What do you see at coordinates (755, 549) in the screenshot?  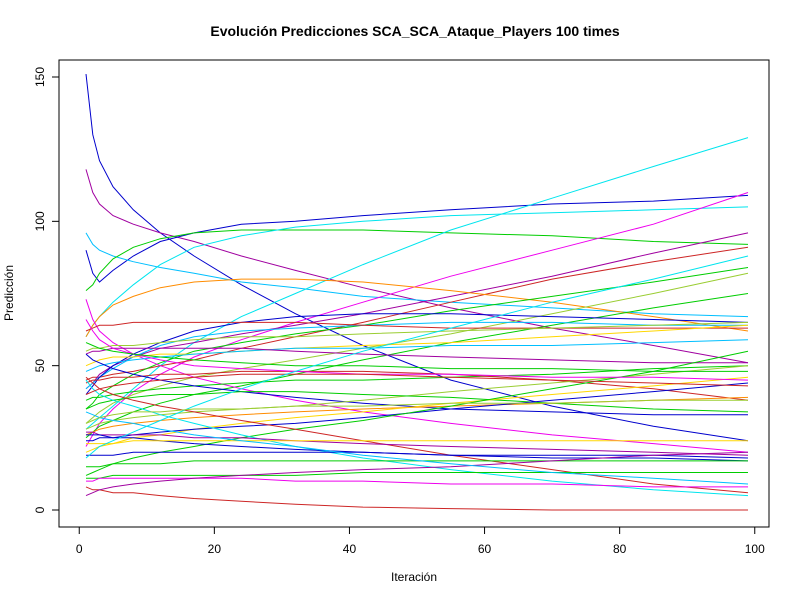 I see `x-tick-label: 100` at bounding box center [755, 549].